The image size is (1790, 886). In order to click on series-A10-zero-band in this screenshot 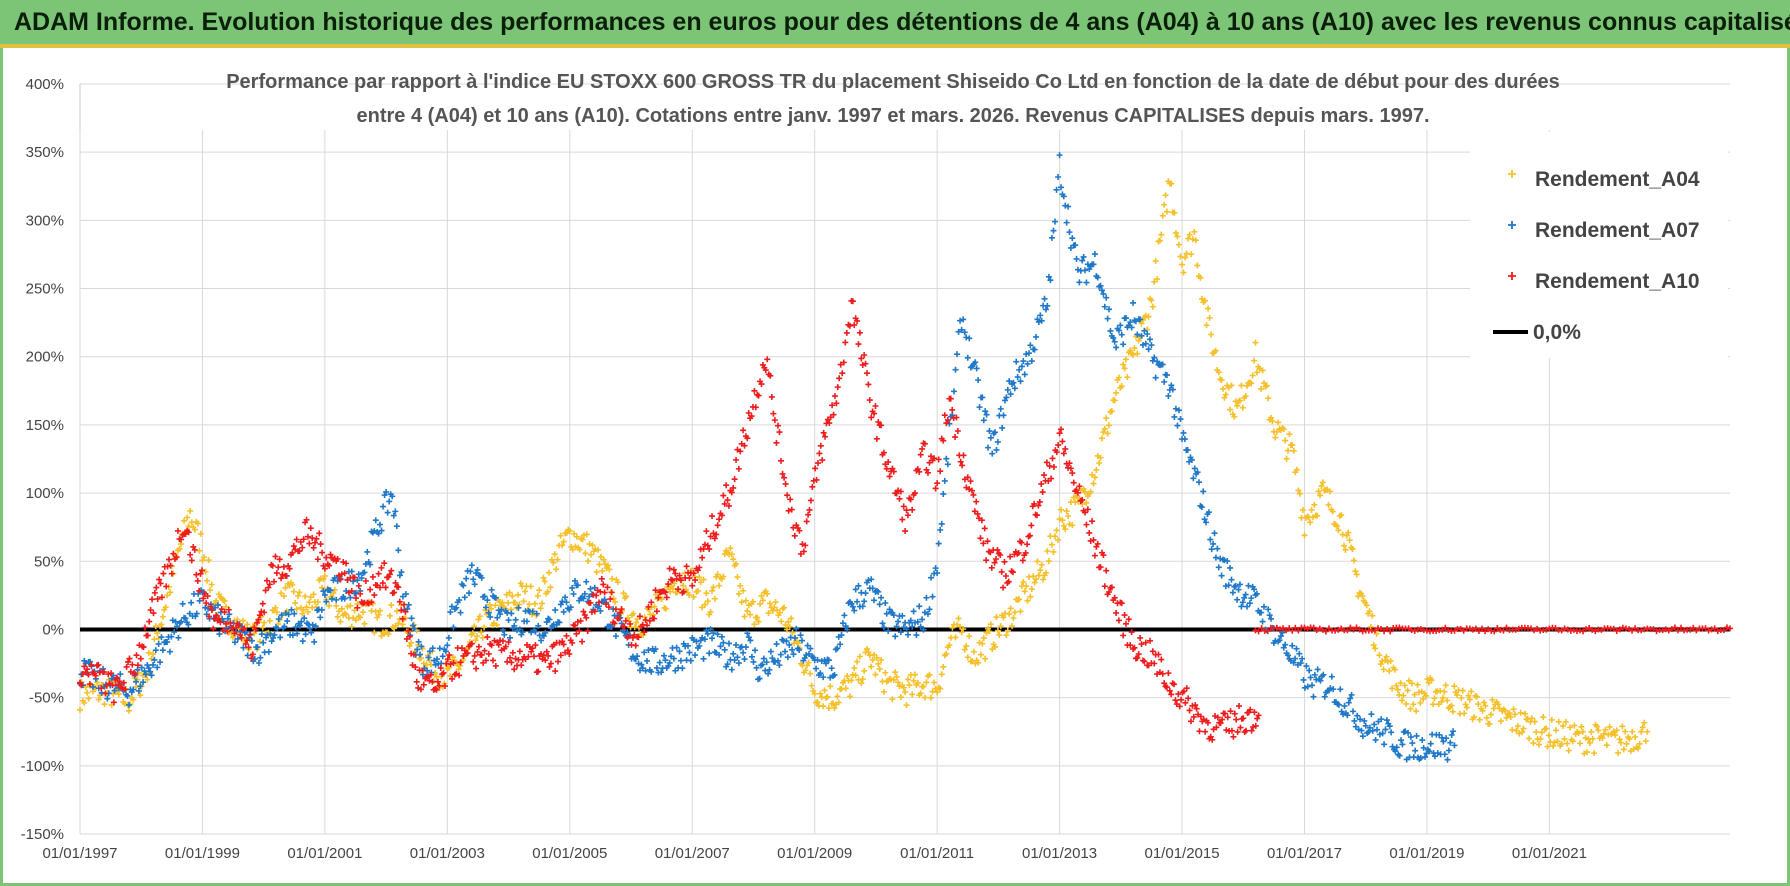, I will do `click(1492, 629)`.